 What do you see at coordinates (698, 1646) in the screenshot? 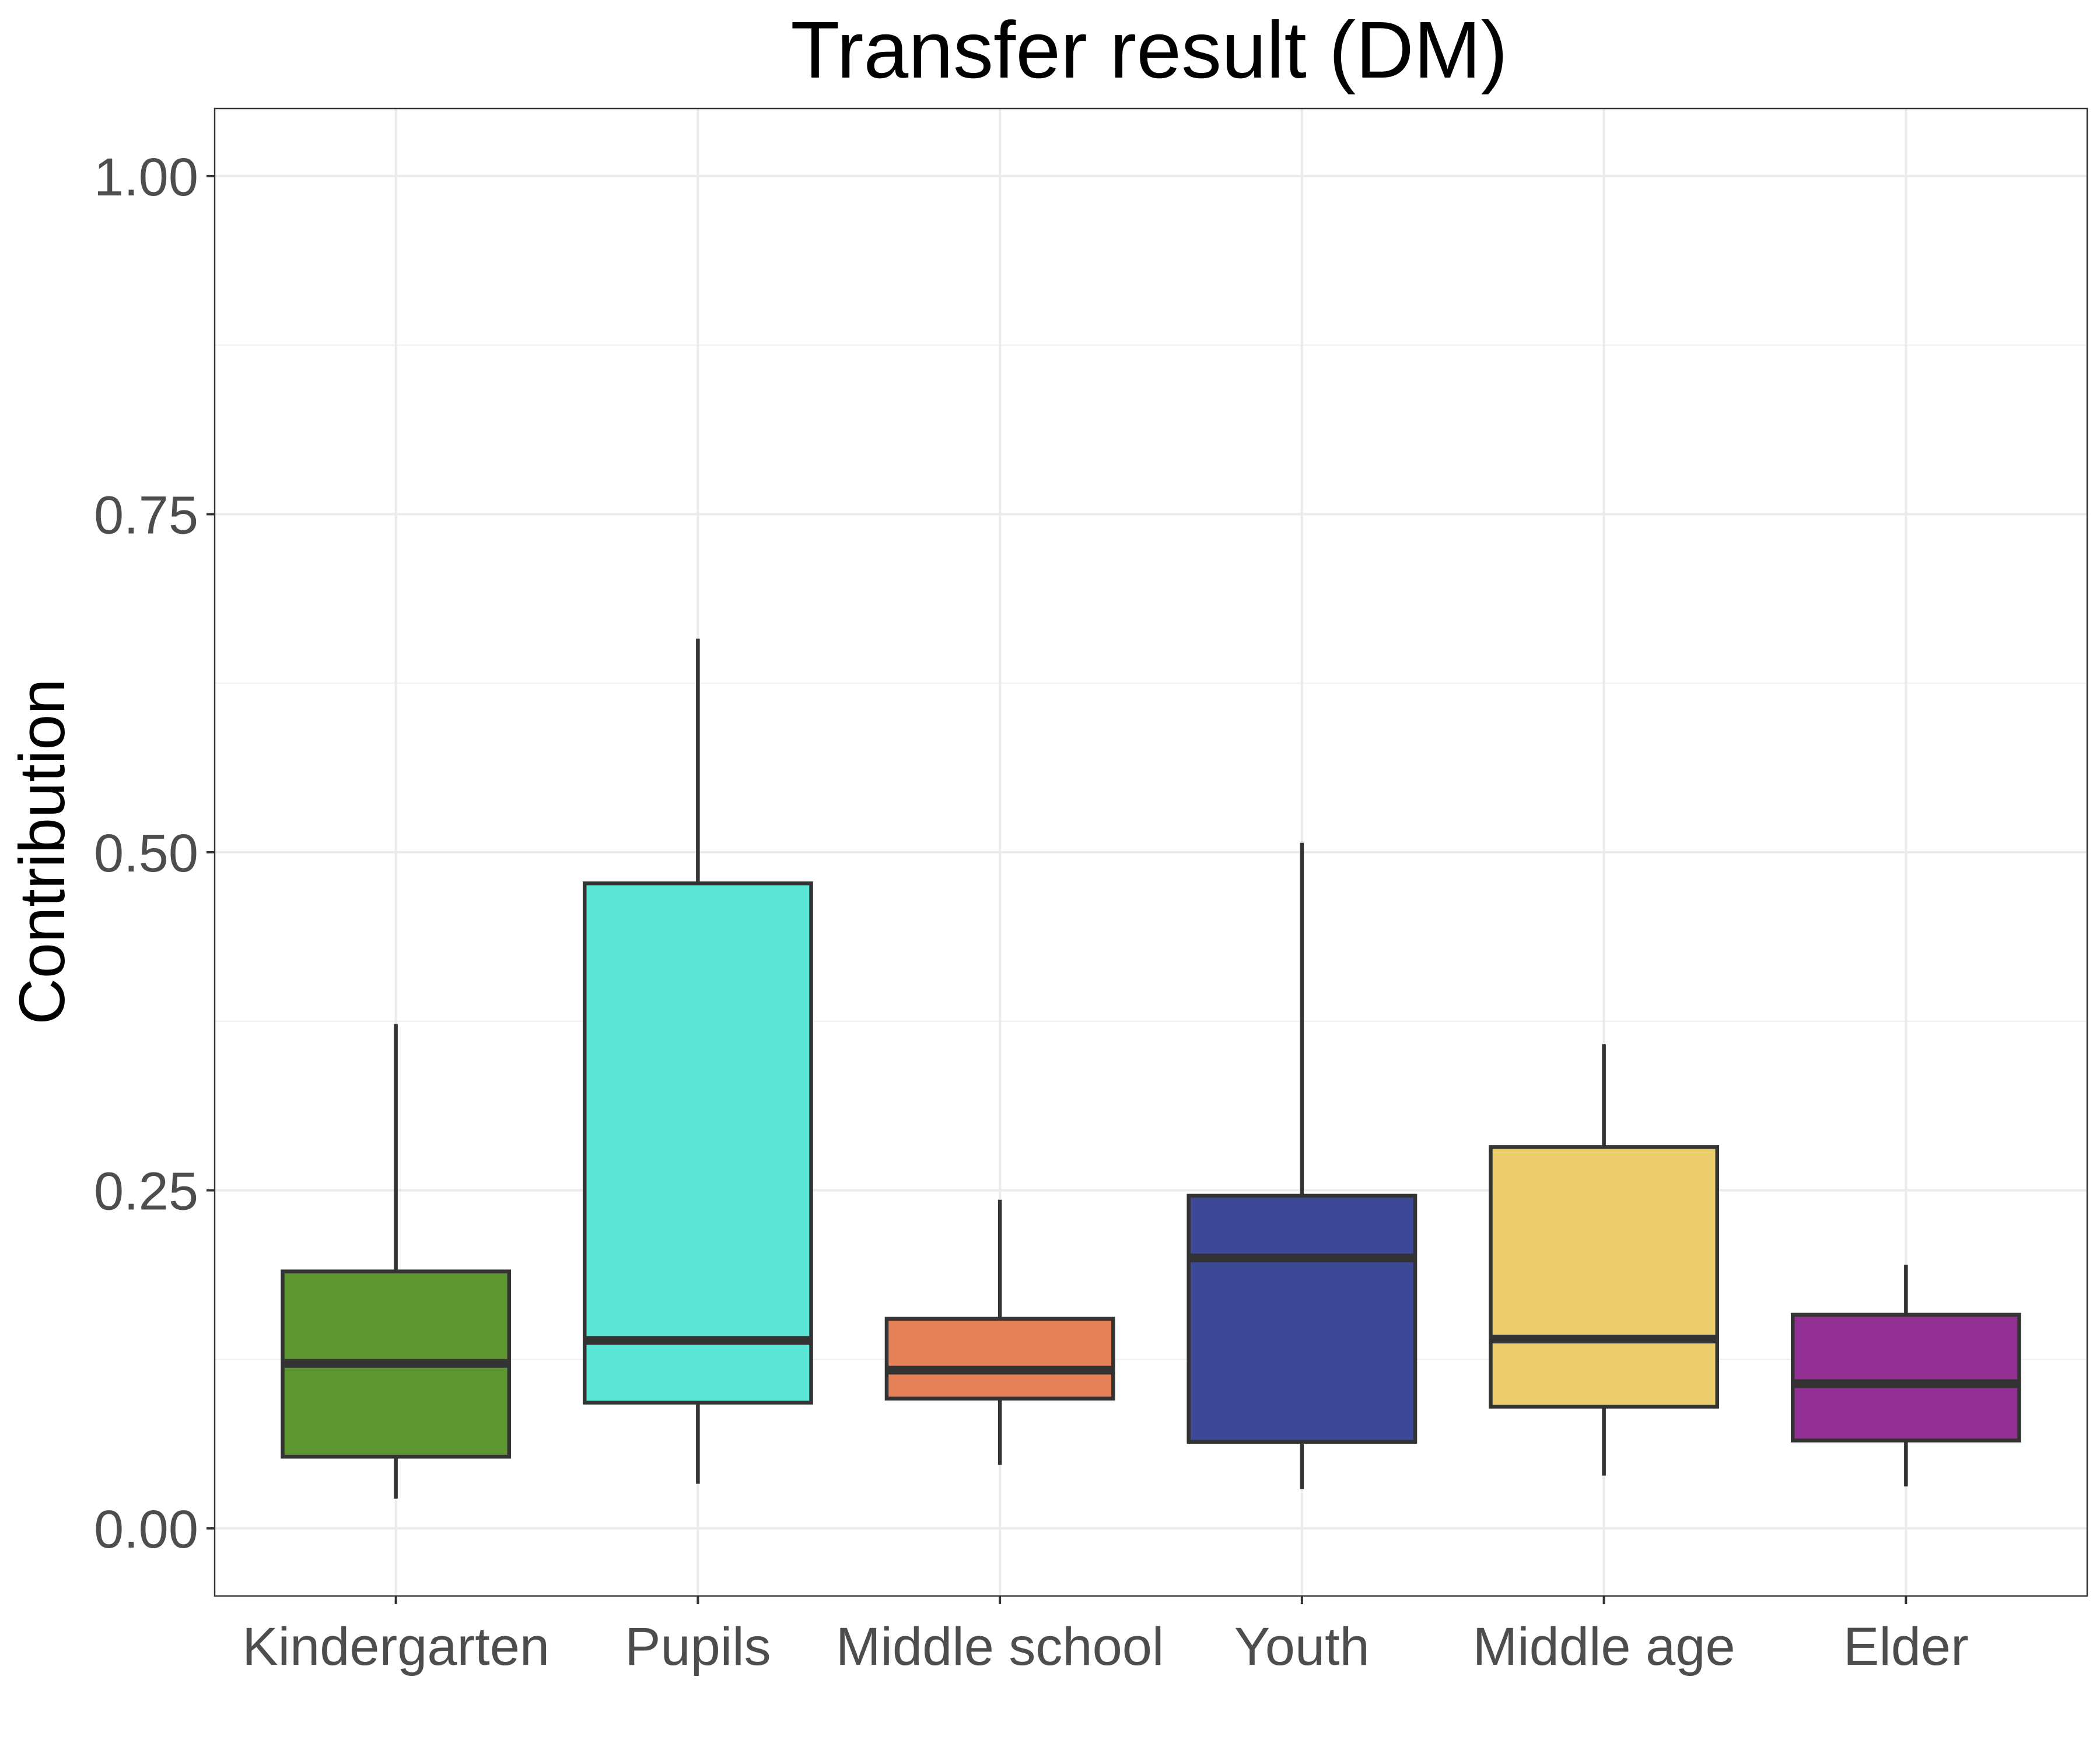
I see `x-tick-label: Pupils` at bounding box center [698, 1646].